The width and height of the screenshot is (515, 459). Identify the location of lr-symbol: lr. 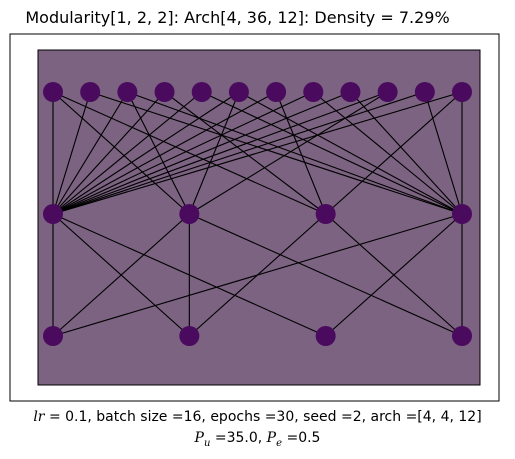
(39, 417).